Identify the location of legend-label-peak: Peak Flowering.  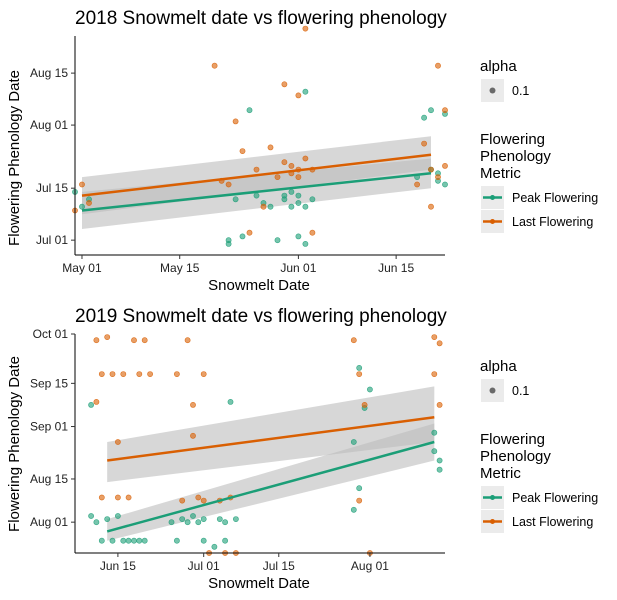
(555, 498).